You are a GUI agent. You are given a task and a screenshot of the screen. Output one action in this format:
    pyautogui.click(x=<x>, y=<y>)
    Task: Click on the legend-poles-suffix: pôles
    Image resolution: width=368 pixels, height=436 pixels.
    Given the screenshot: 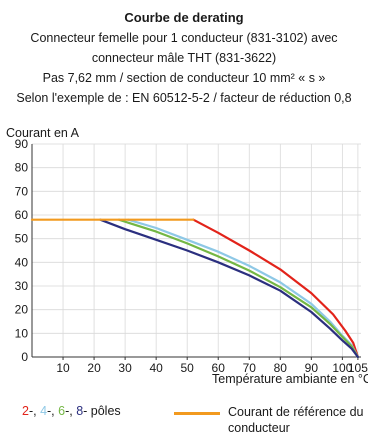 What is the action you would take?
    pyautogui.click(x=105, y=411)
    